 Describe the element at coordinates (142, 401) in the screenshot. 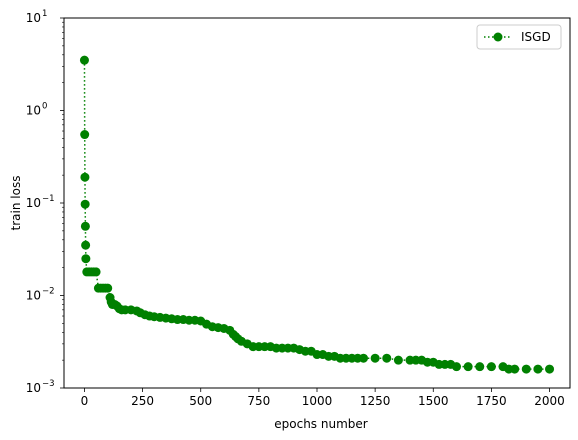

I see `x-tick-label: 250` at that location.